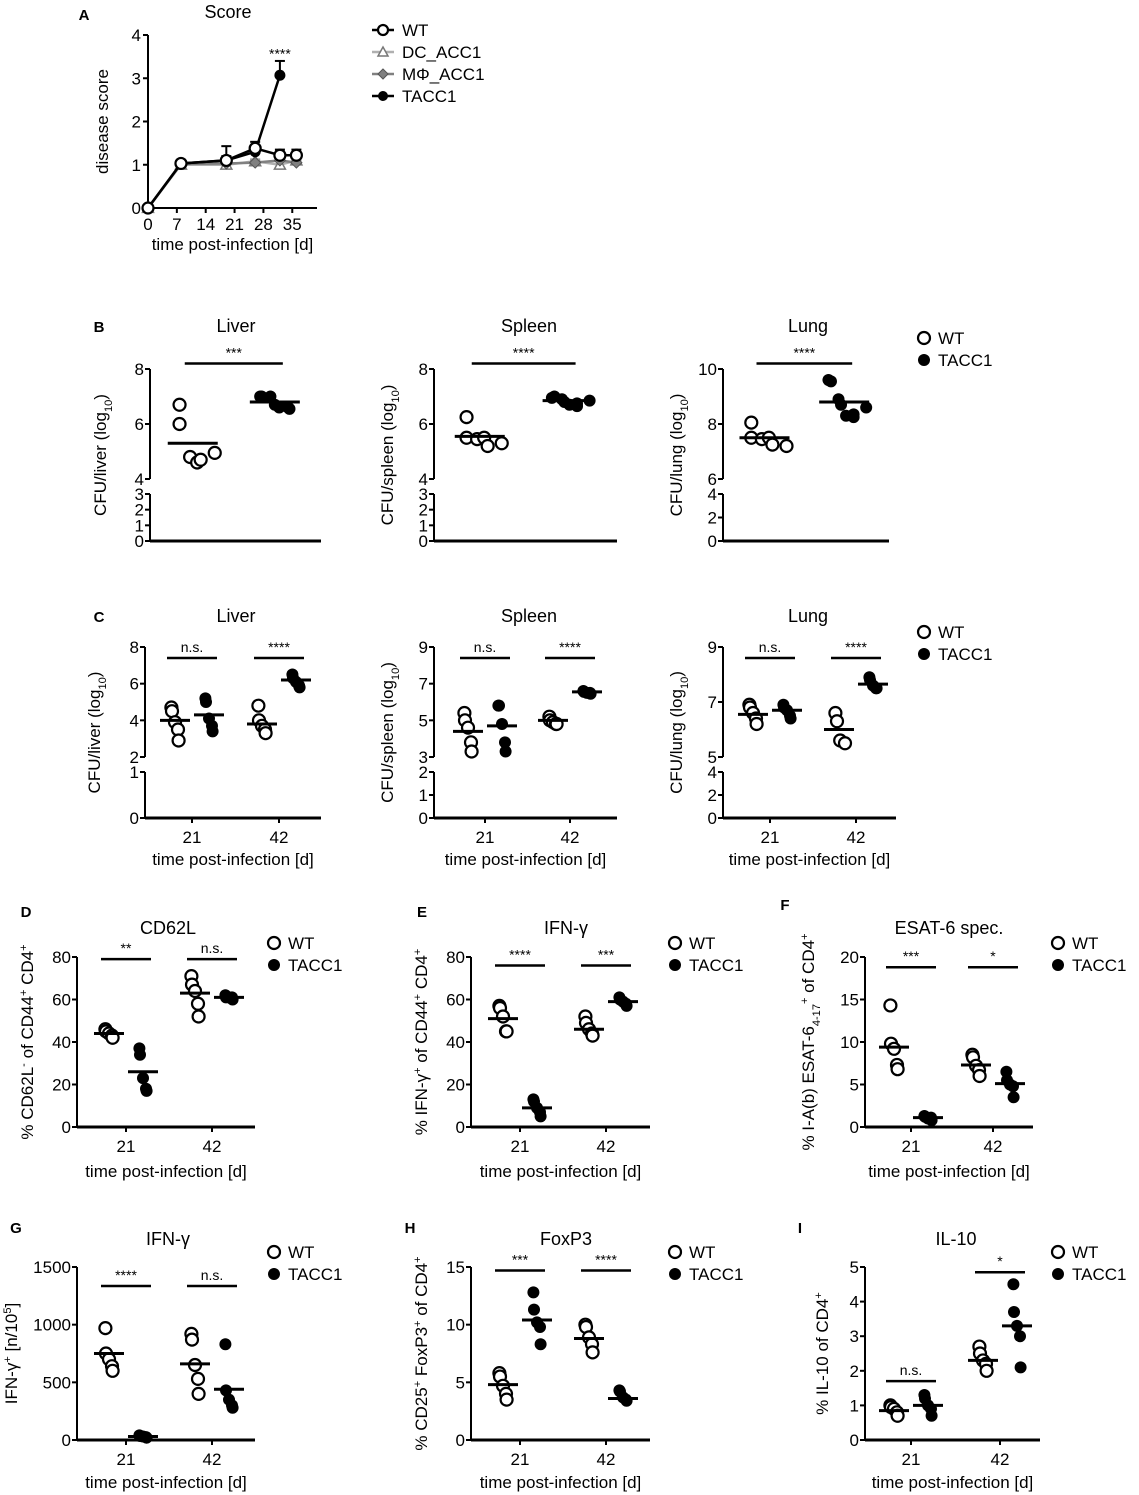 This screenshot has height=1495, width=1139. What do you see at coordinates (235, 616) in the screenshot?
I see `chart-title: Liver` at bounding box center [235, 616].